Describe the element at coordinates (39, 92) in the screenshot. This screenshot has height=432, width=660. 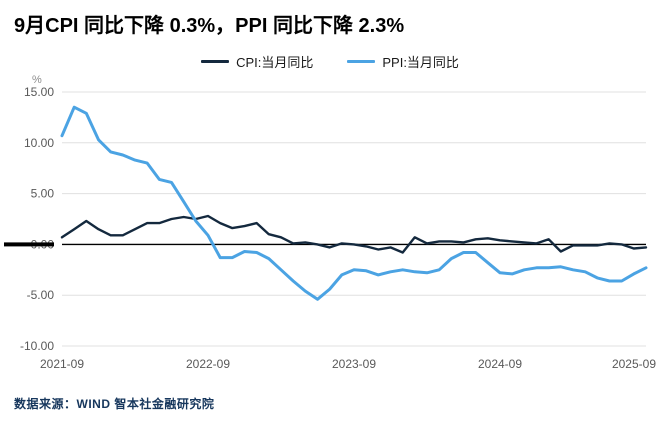
I see `y-tick-label: 15.00` at that location.